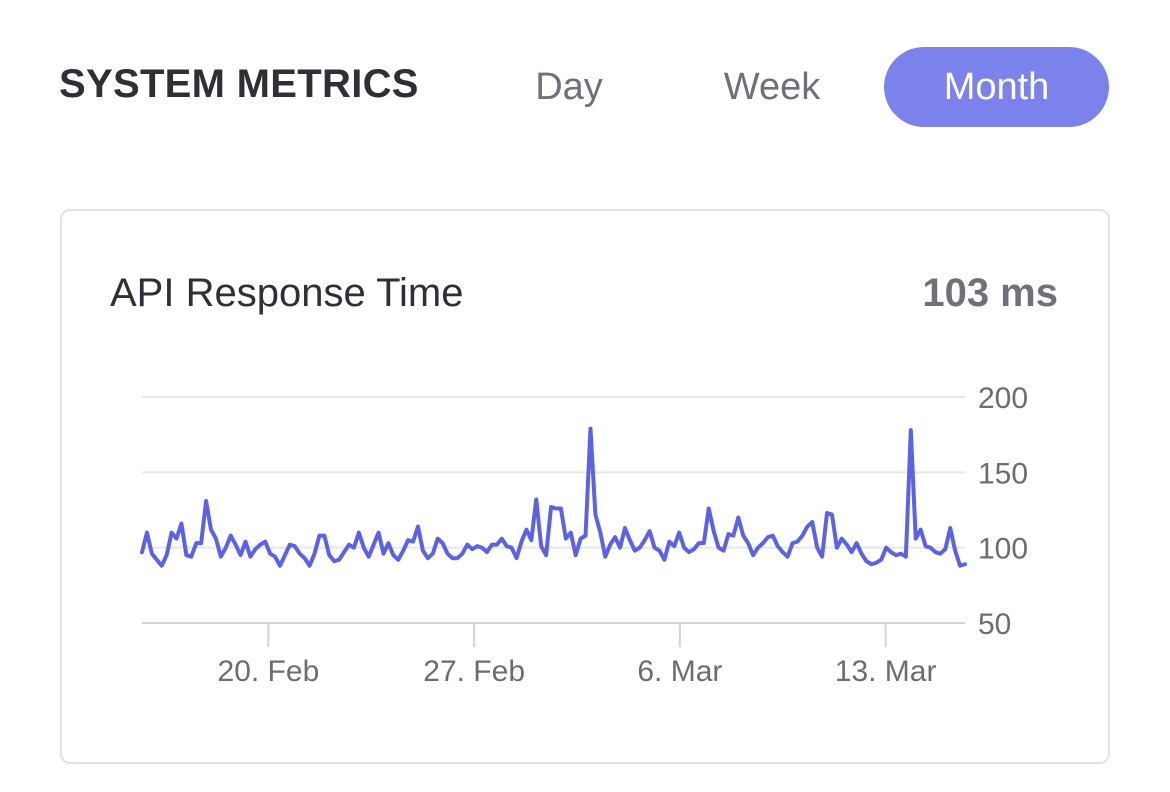 The width and height of the screenshot is (1170, 792). Describe the element at coordinates (287, 293) in the screenshot. I see `card-title: API Response Time` at that location.